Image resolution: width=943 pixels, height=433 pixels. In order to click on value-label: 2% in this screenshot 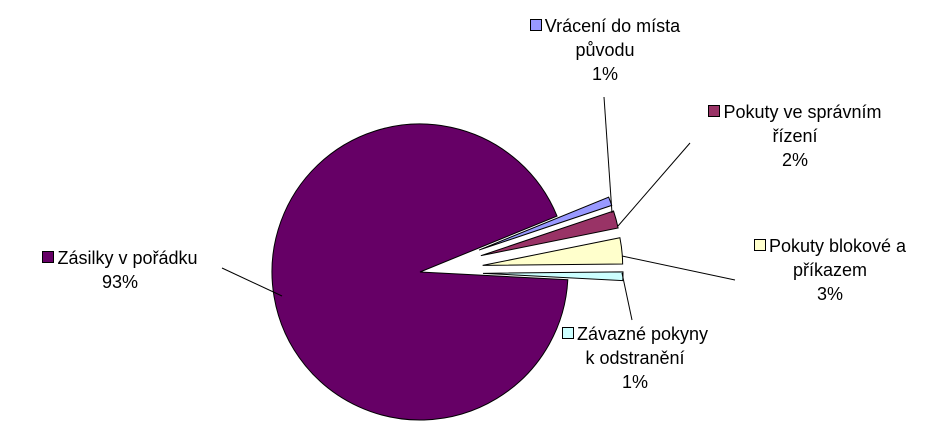, I will do `click(794, 160)`.